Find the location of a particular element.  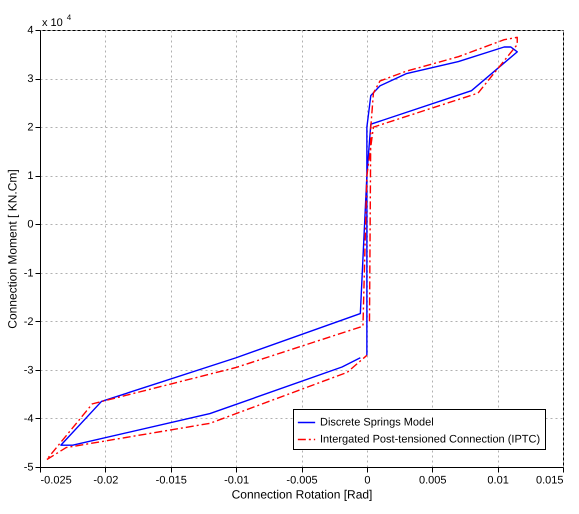

y-tick-label: 4 is located at coordinates (30, 30).